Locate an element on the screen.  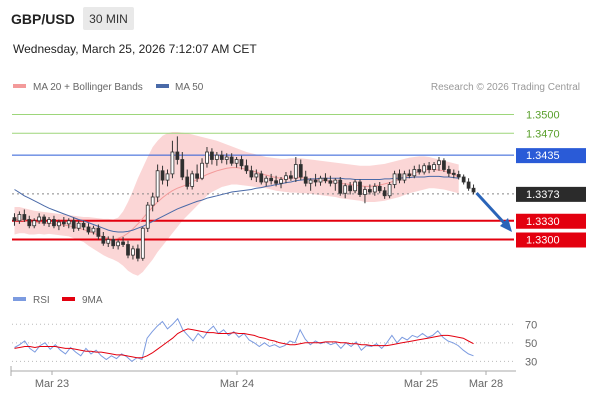
level-label-bg-1.3373 is located at coordinates (551, 194).